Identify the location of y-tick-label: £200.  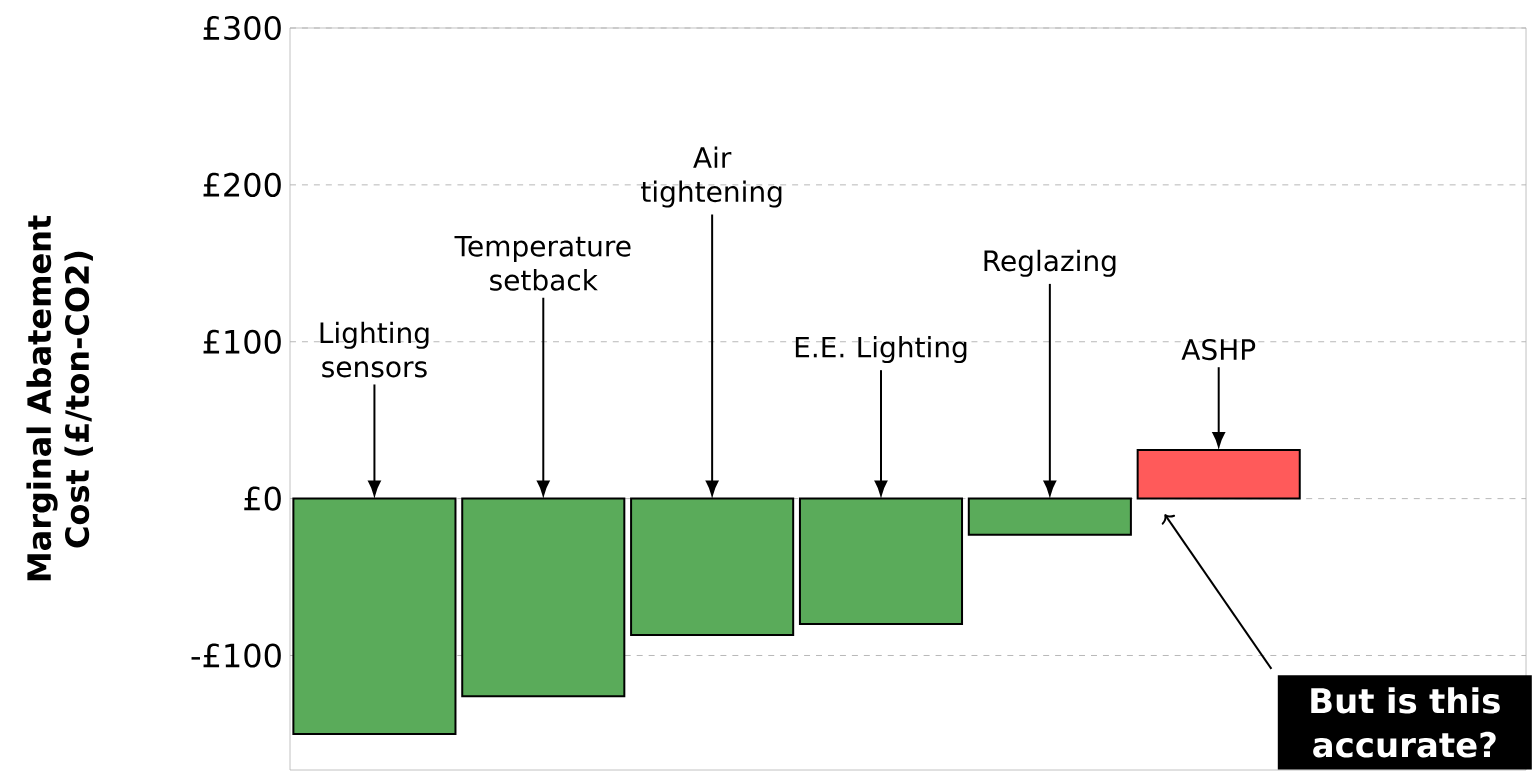
(242, 184).